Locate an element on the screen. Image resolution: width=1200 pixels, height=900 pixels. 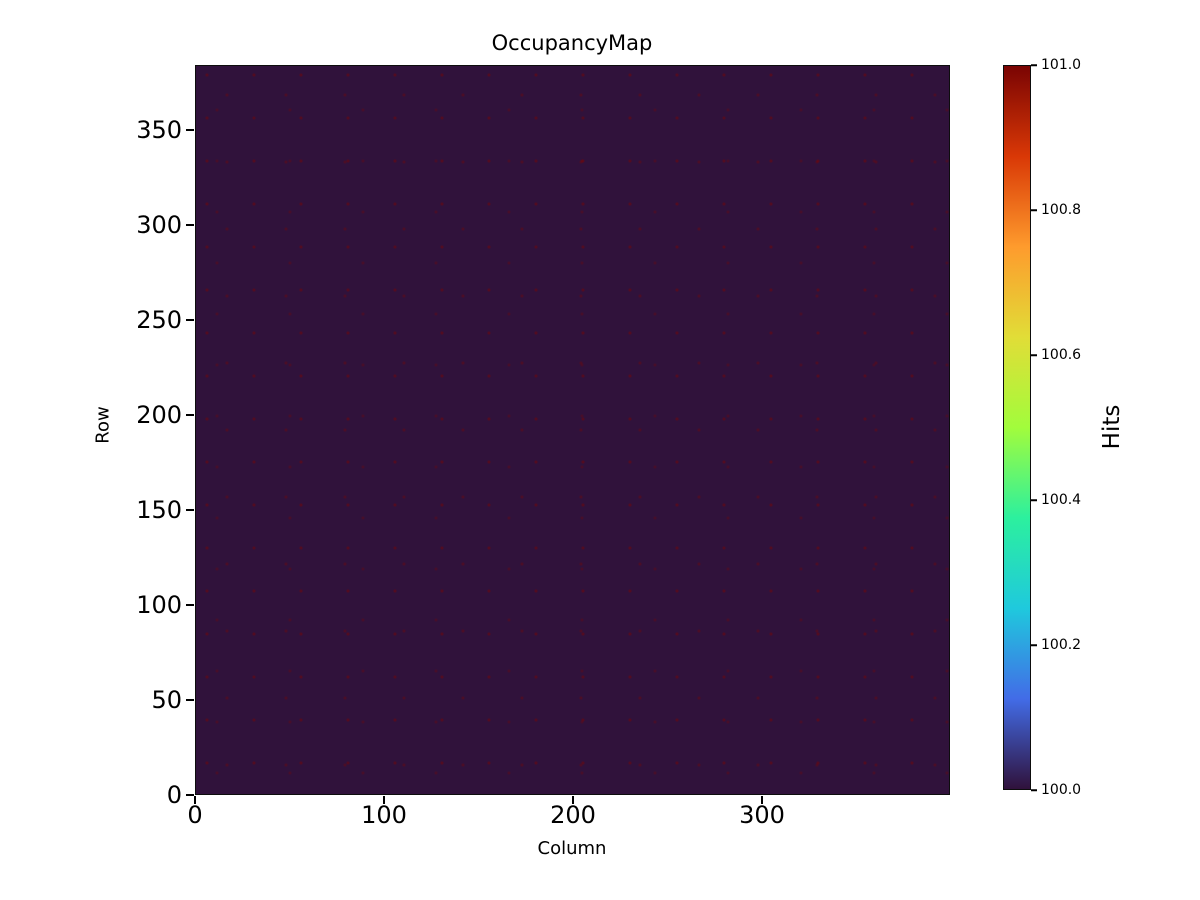
y-tick-label: 0 is located at coordinates (174, 795).